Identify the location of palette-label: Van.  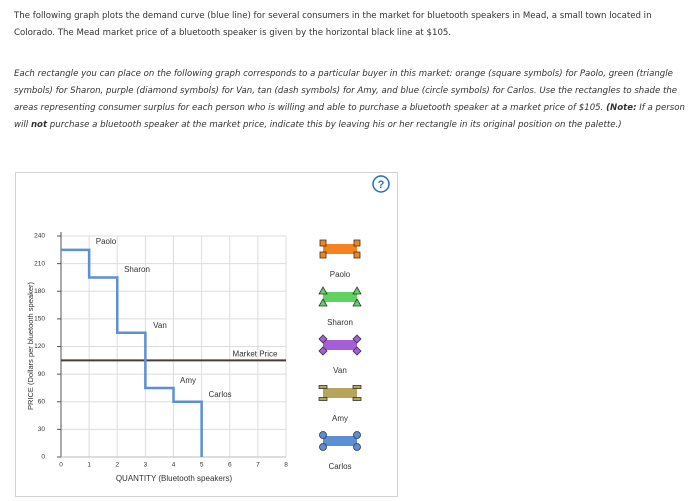
(340, 370).